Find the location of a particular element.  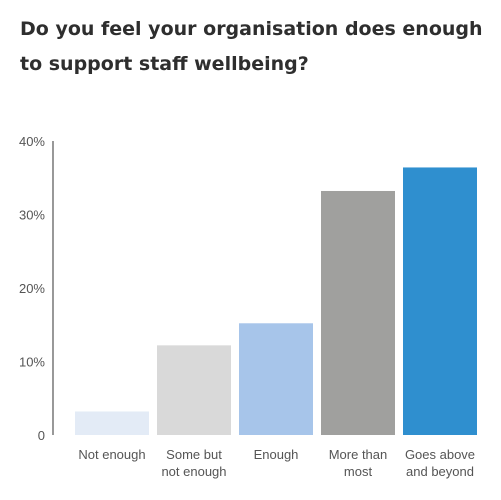

x-category-label: Enough is located at coordinates (276, 454).